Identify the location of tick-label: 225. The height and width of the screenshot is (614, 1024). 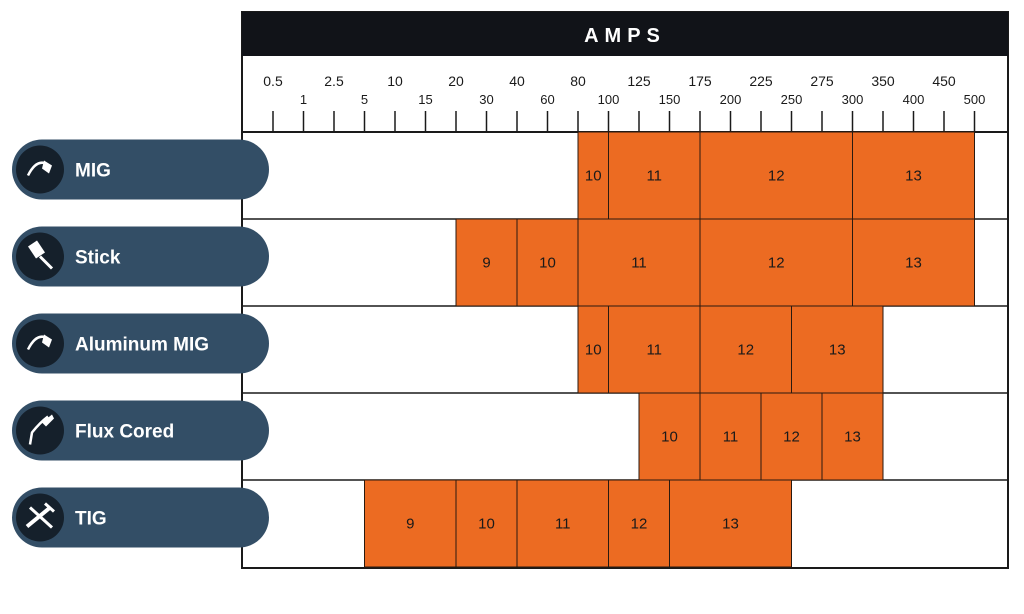
(761, 81).